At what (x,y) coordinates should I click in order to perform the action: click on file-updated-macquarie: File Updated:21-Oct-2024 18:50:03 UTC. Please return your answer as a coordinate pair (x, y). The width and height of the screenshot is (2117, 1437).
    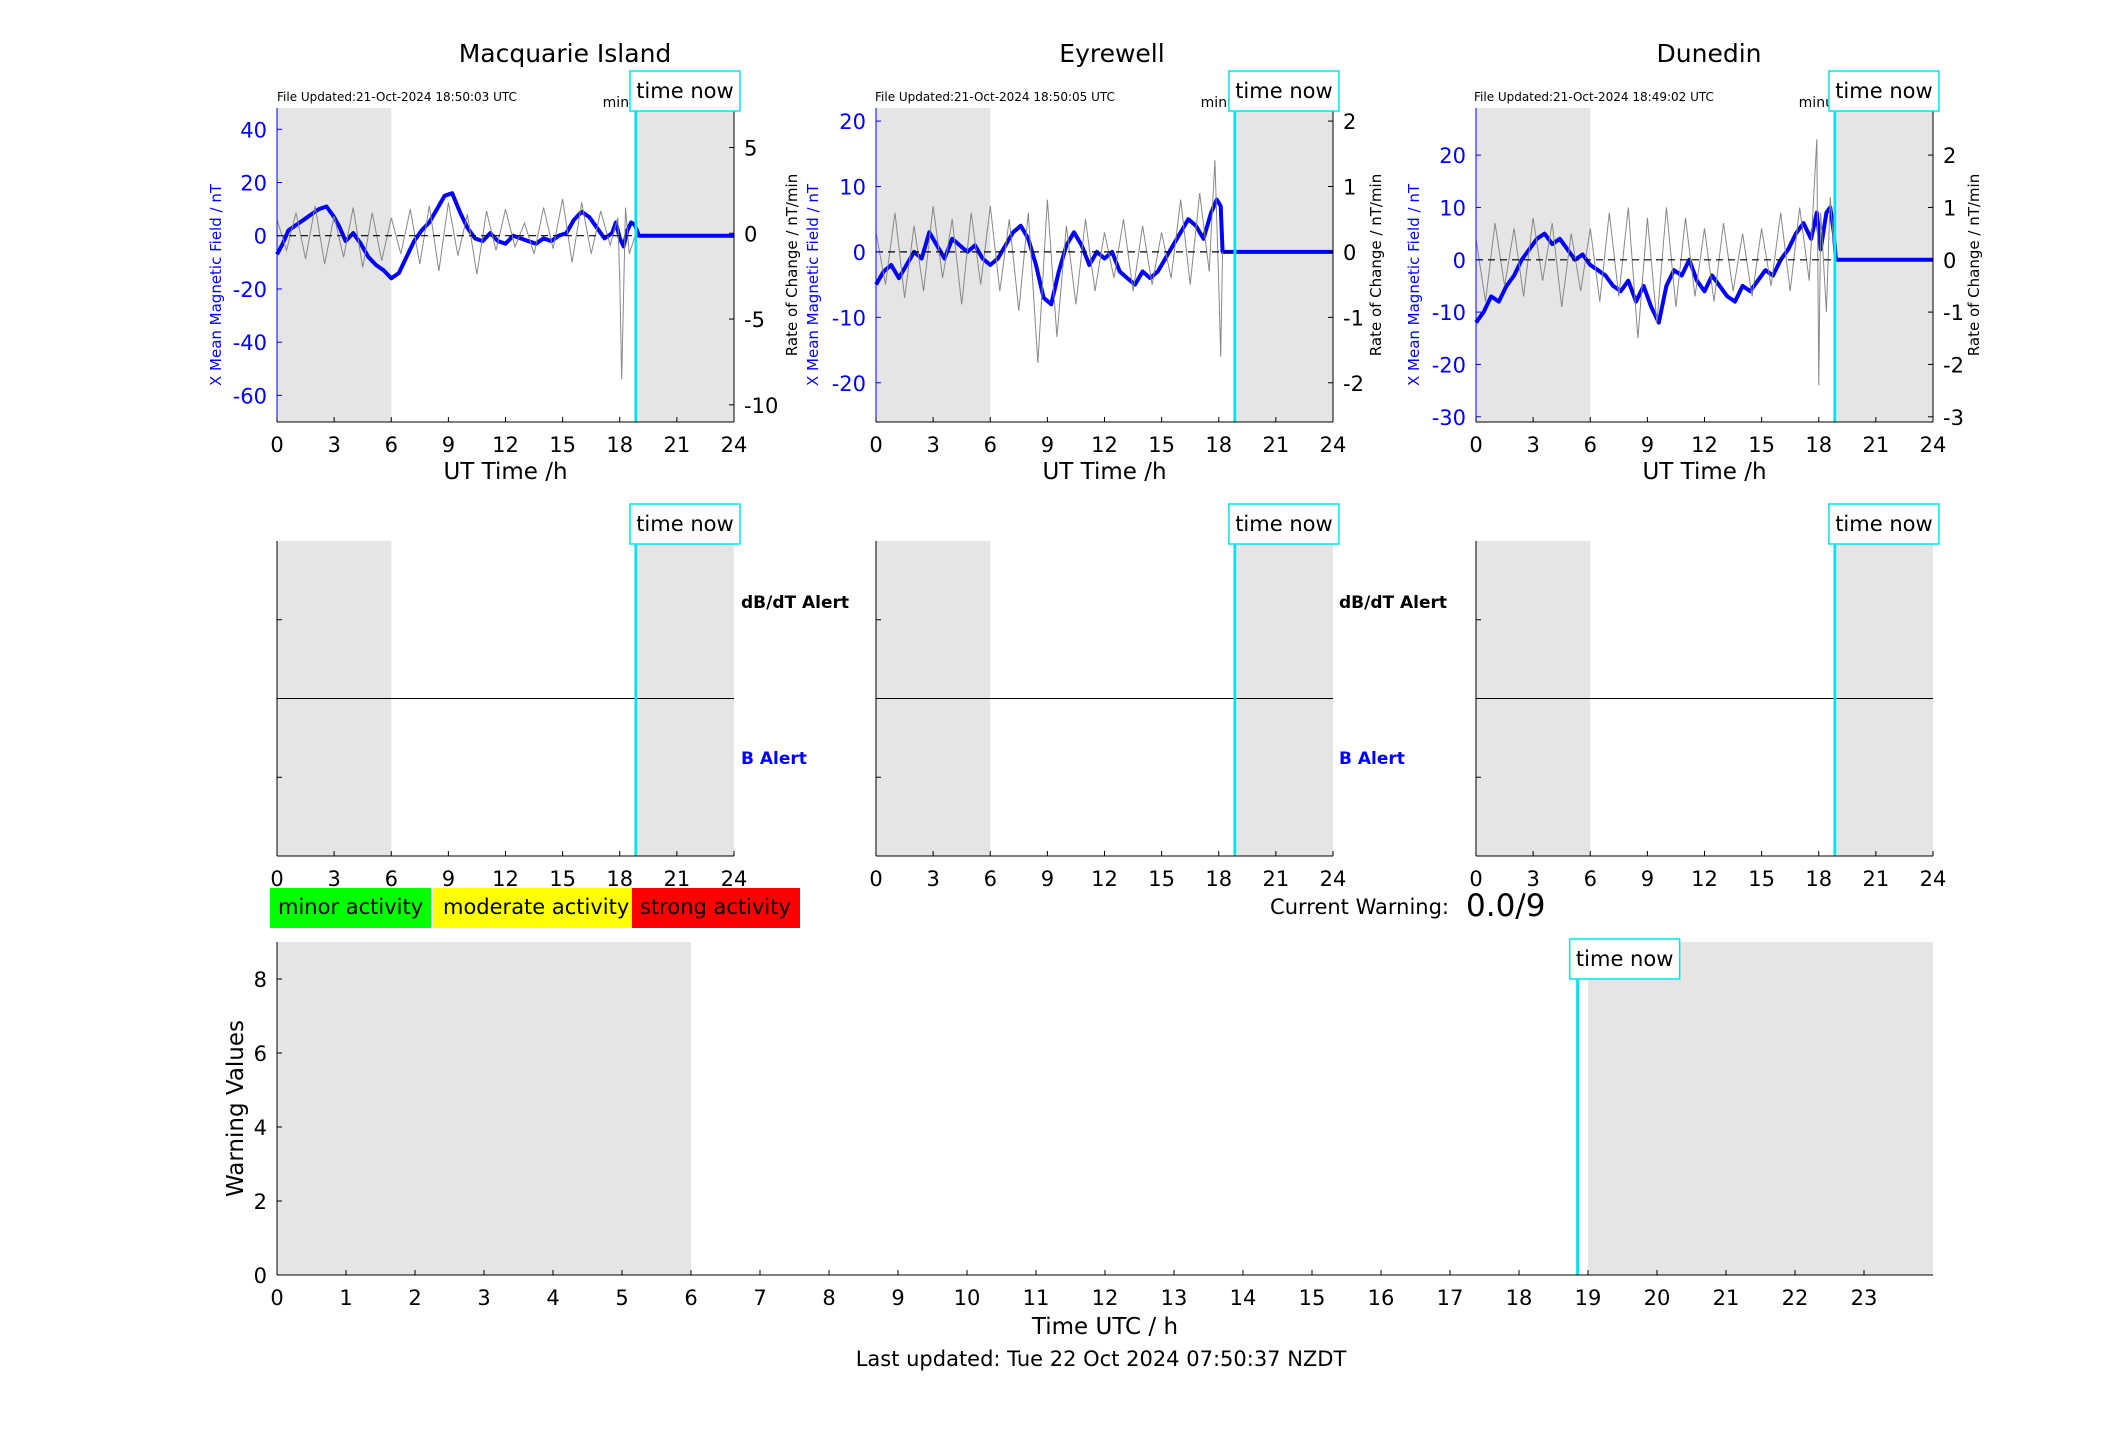
    Looking at the image, I should click on (397, 97).